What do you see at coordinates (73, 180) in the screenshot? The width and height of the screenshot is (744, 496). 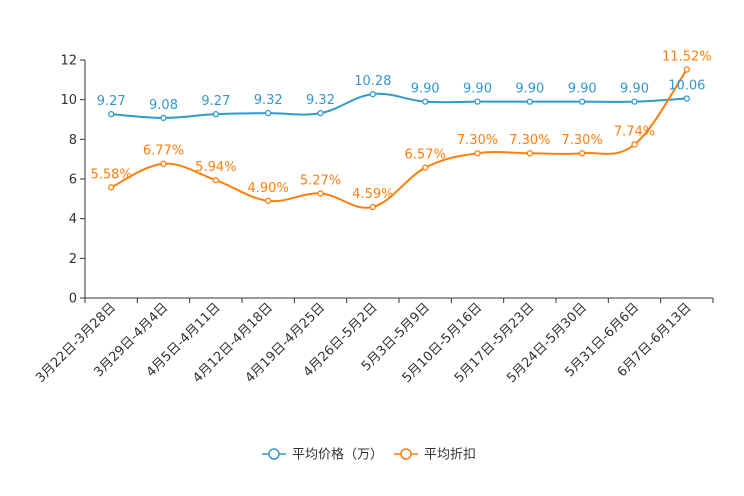 I see `y-tick-label: 6` at bounding box center [73, 180].